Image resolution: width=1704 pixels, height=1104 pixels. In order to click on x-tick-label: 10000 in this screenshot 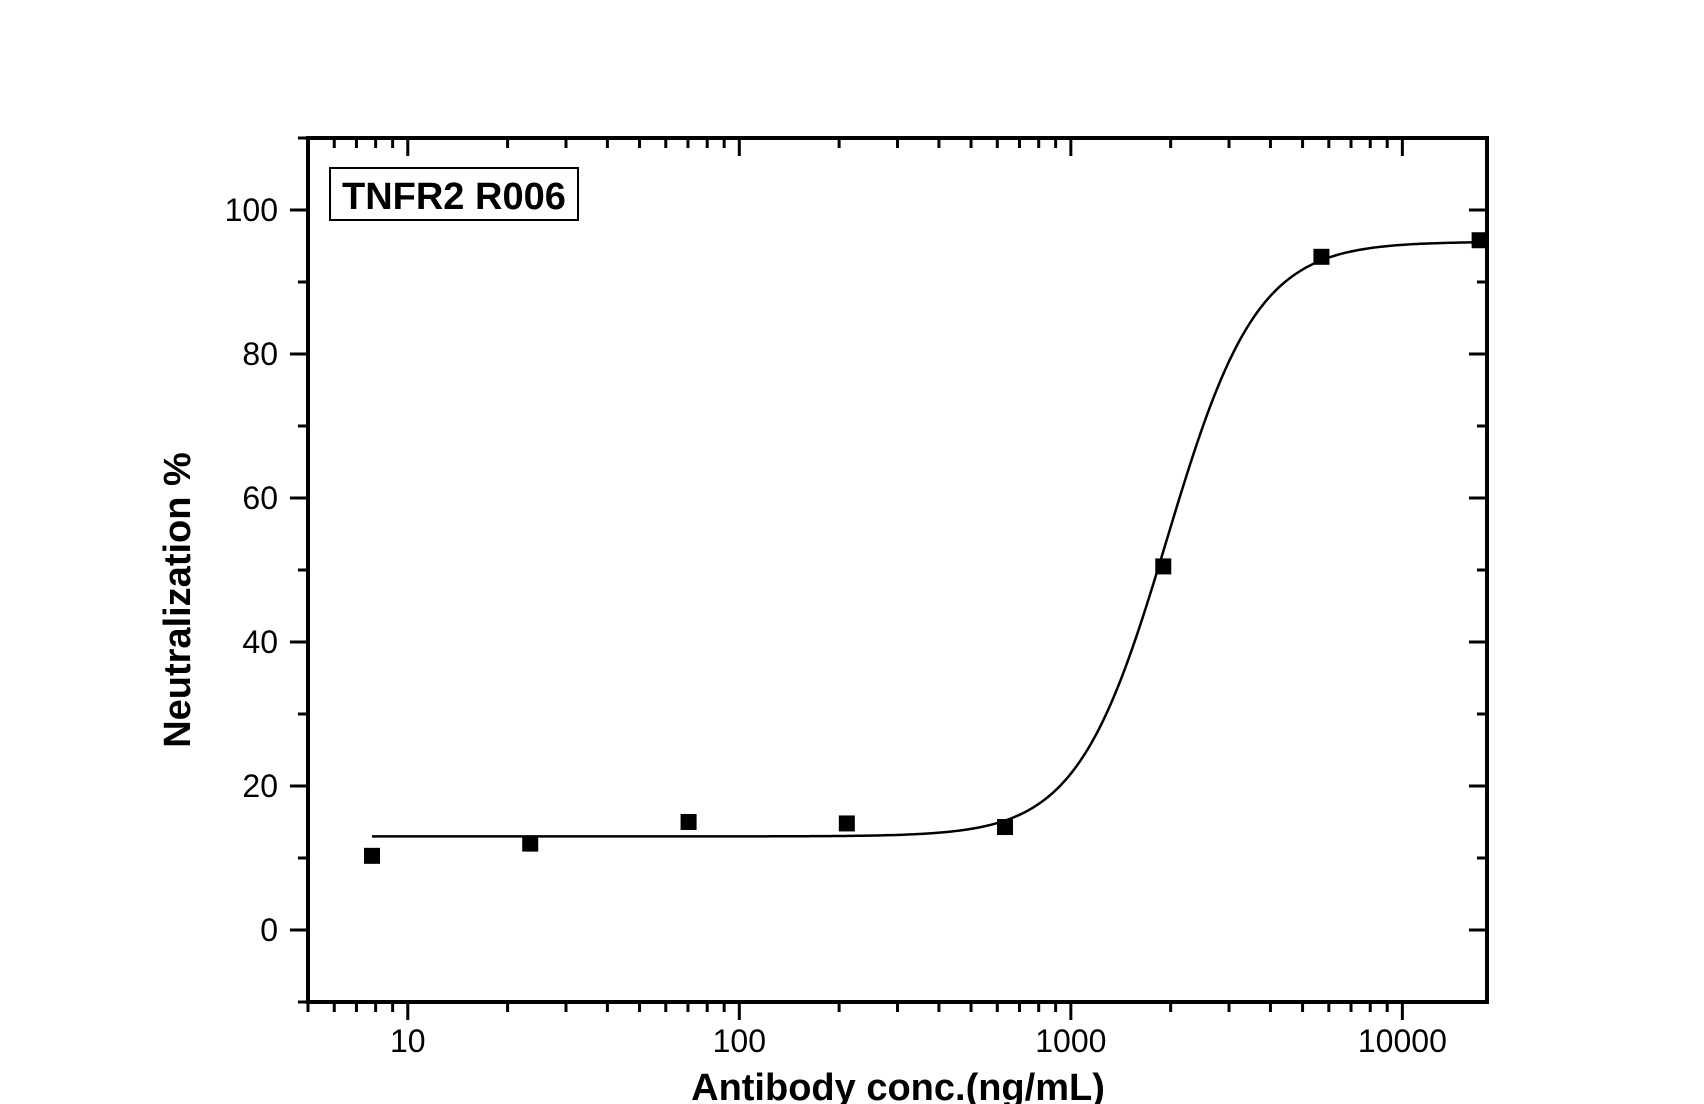, I will do `click(1402, 1041)`.